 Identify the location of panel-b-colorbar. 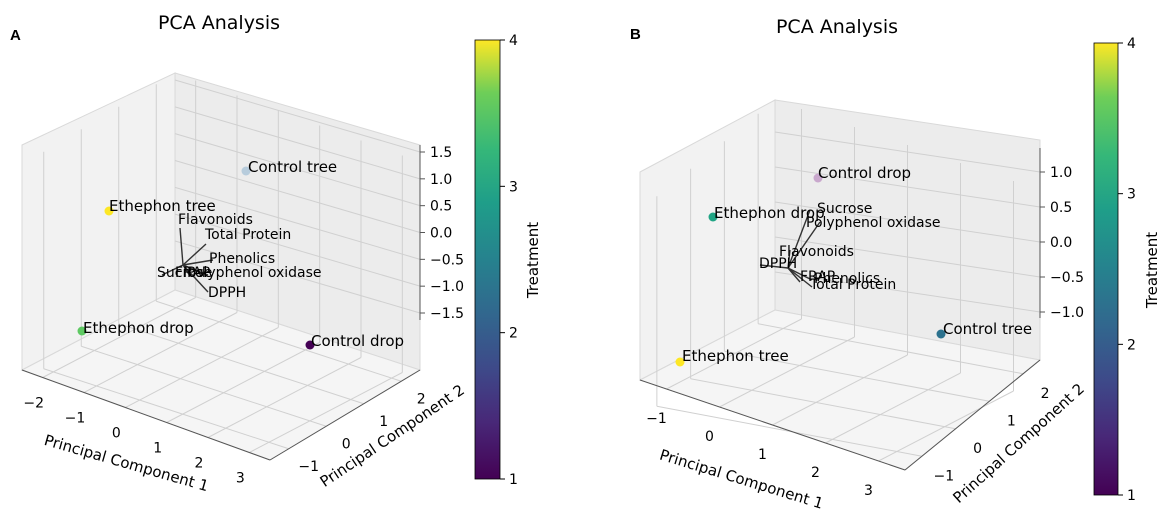
(1106, 269).